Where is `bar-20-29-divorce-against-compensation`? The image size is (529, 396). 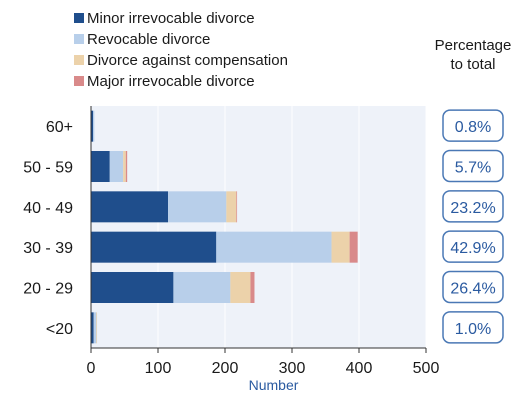
bar-20-29-divorce-against-compensation is located at coordinates (240, 287).